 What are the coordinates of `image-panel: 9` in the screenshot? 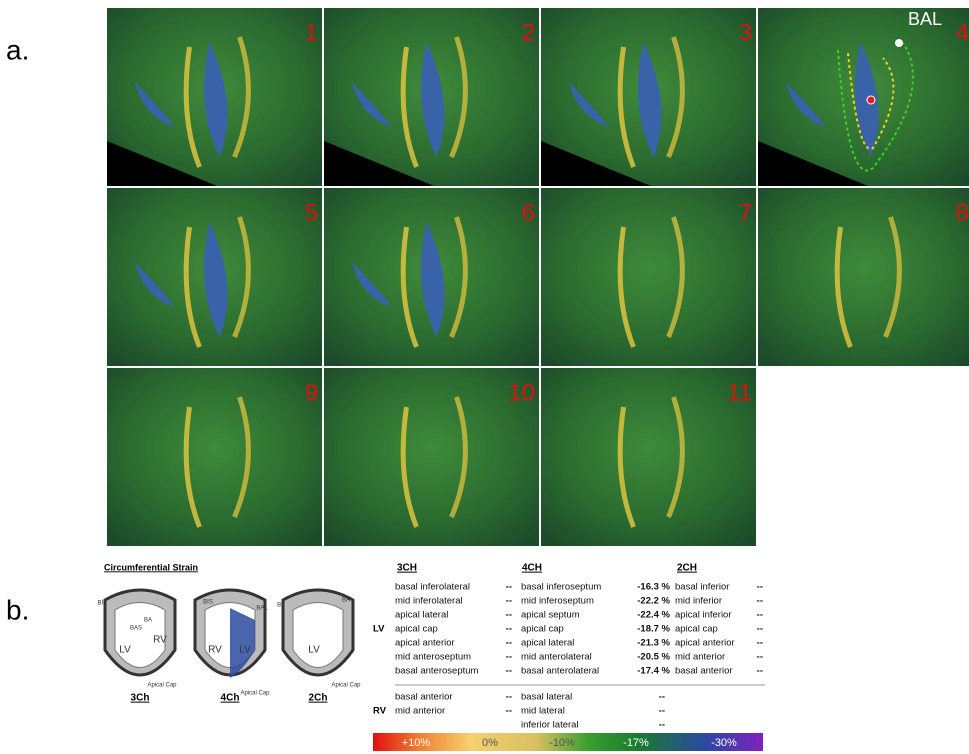 It's located at (214, 457).